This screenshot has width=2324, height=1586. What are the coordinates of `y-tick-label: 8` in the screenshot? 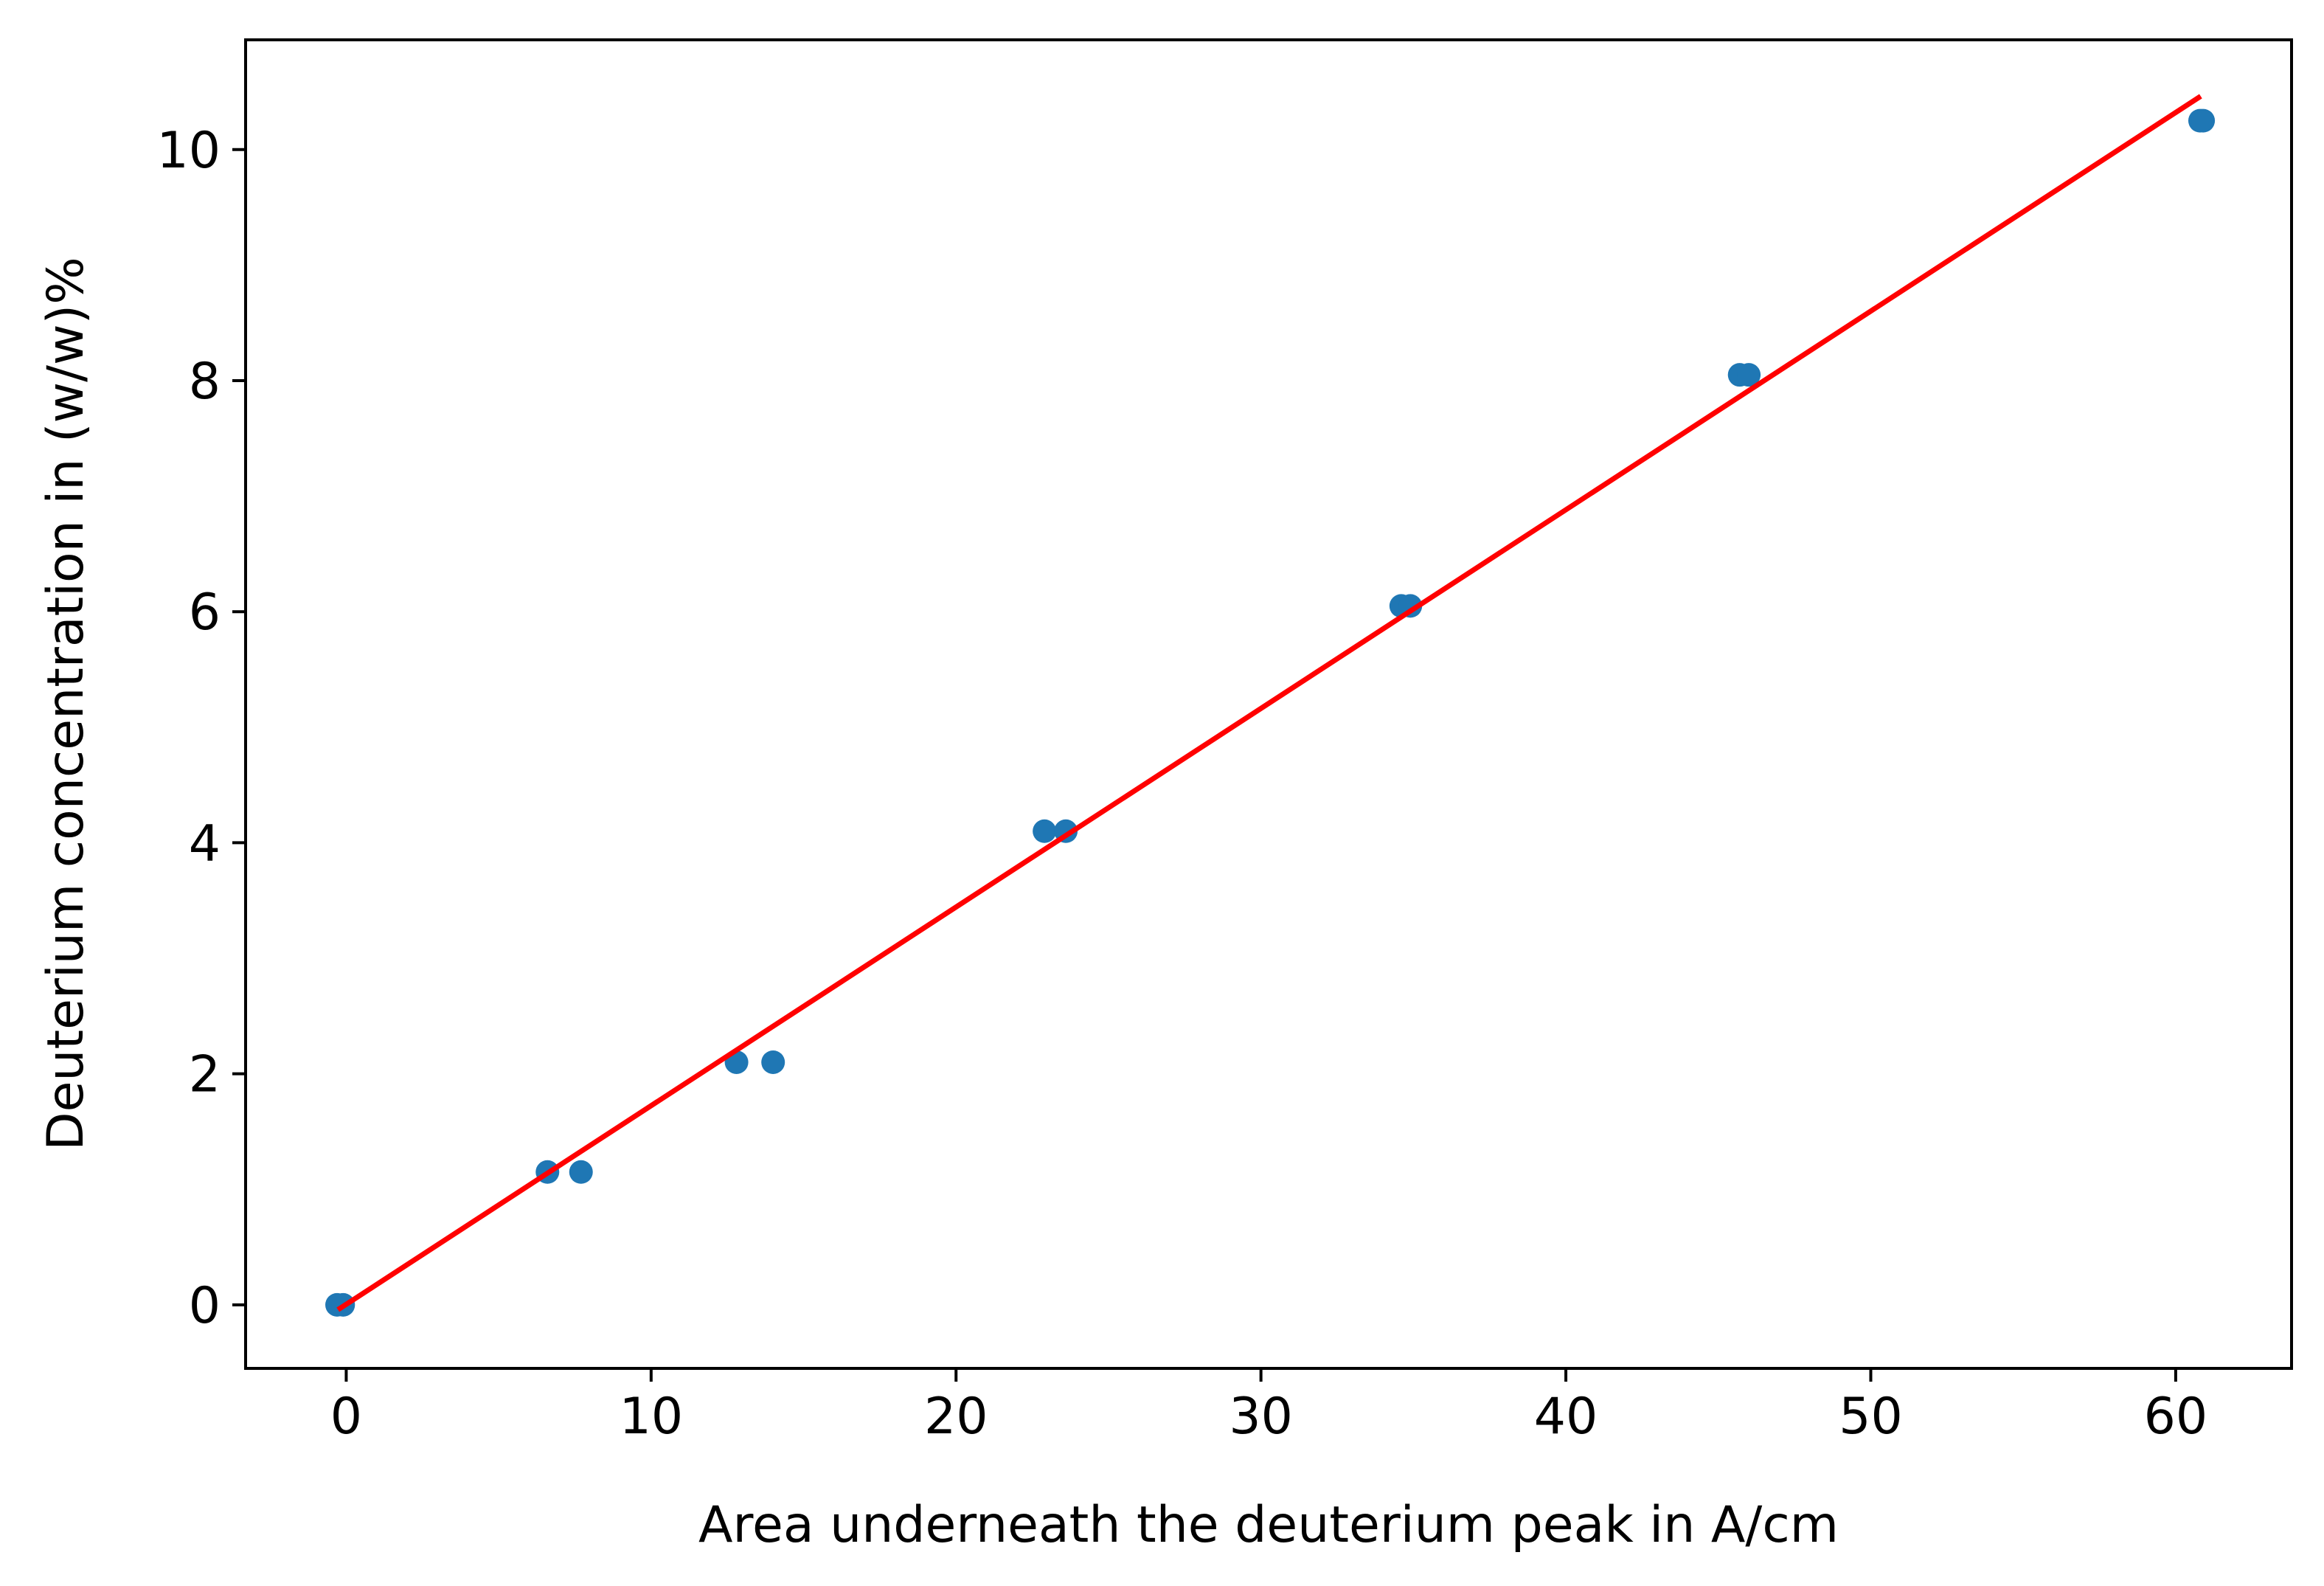 It's located at (205, 382).